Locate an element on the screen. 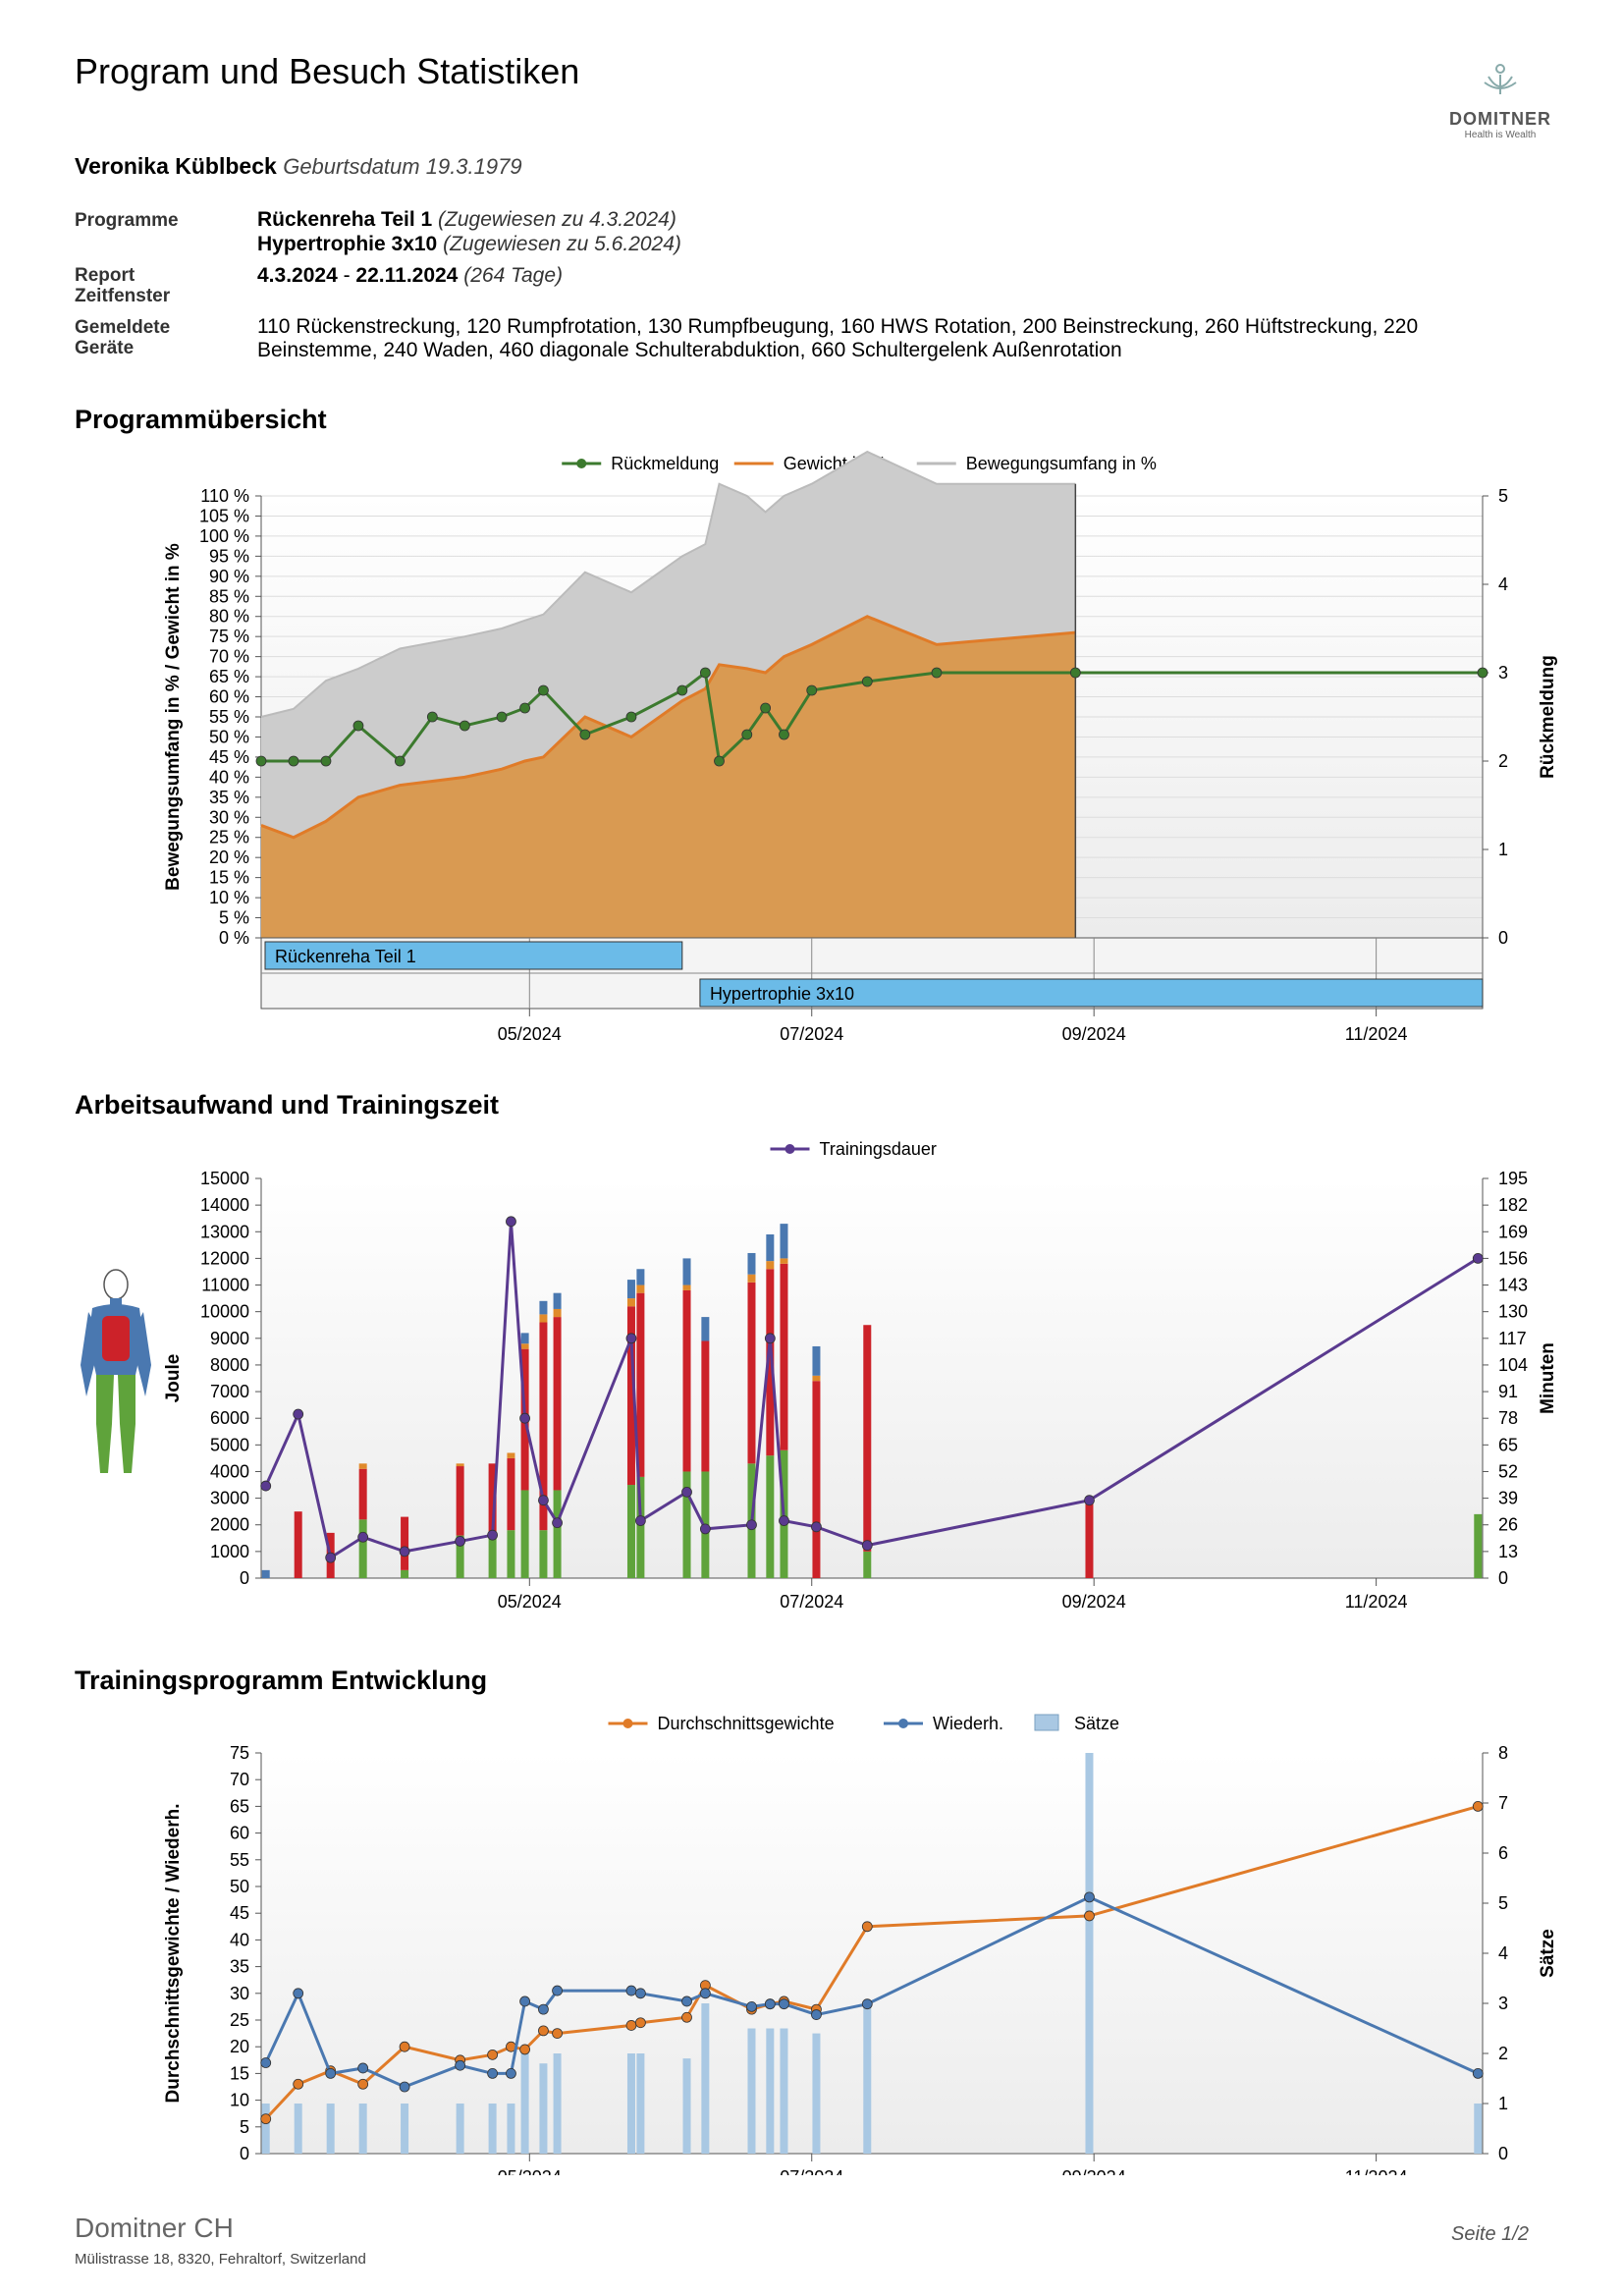  y-tick-label: 75 is located at coordinates (239, 1753).